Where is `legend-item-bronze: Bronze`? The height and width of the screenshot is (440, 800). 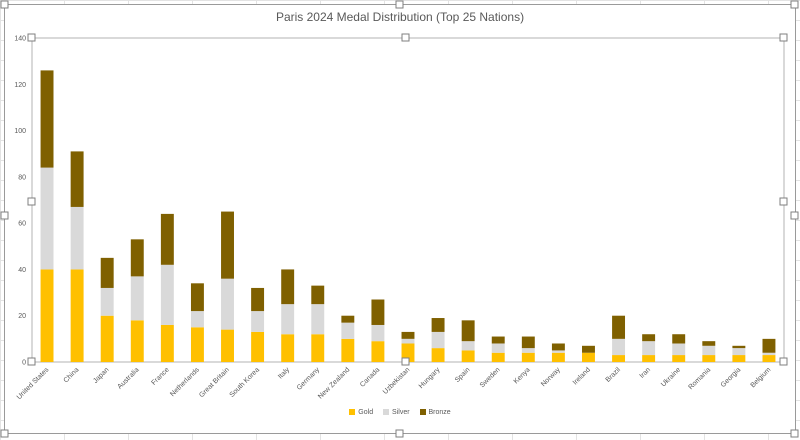 legend-item-bronze: Bronze is located at coordinates (435, 412).